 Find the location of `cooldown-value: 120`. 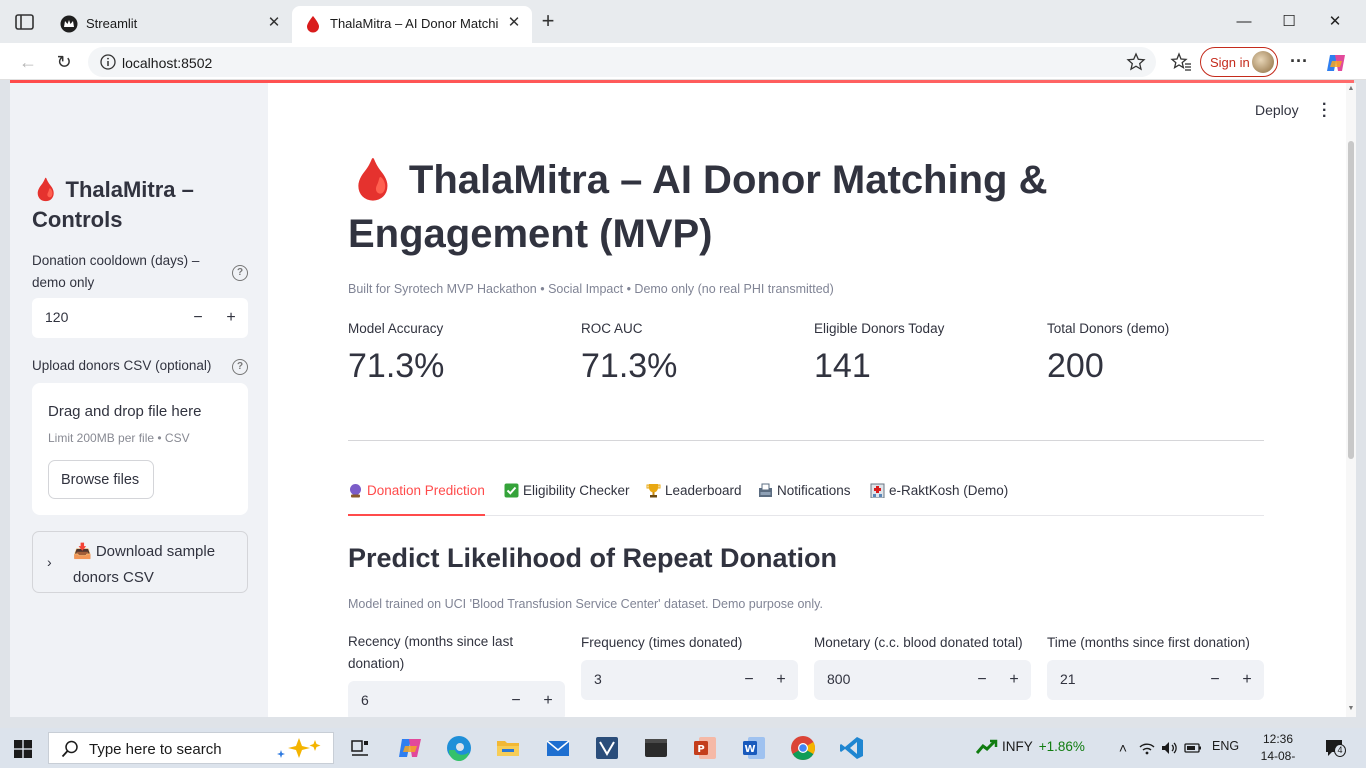

cooldown-value: 120 is located at coordinates (57, 317).